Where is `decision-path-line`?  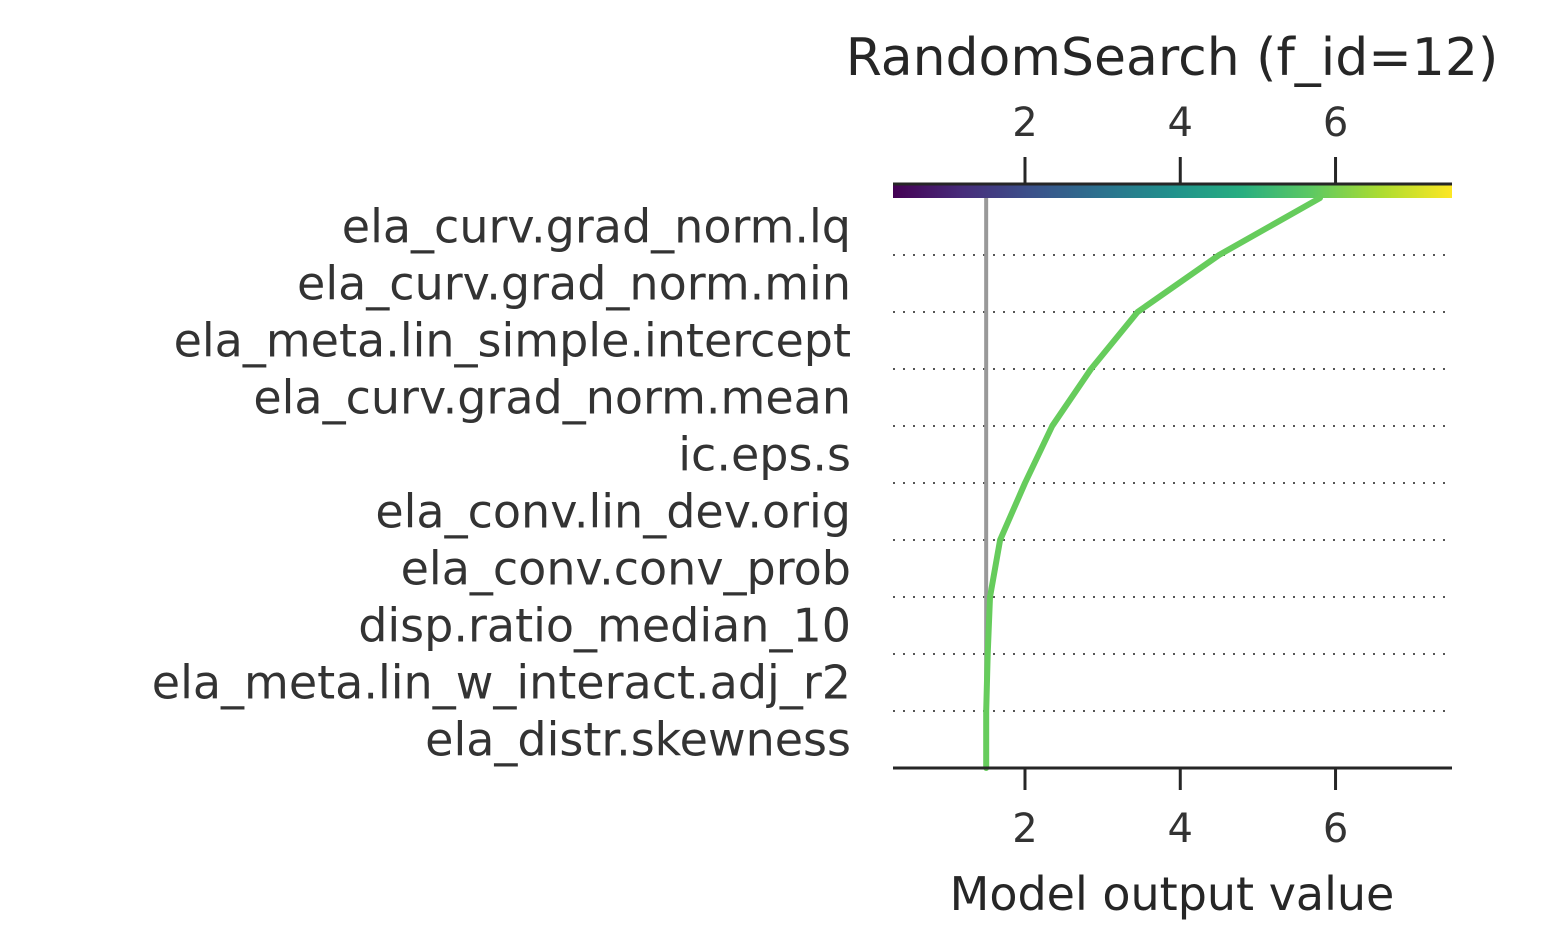
decision-path-line is located at coordinates (1153, 483).